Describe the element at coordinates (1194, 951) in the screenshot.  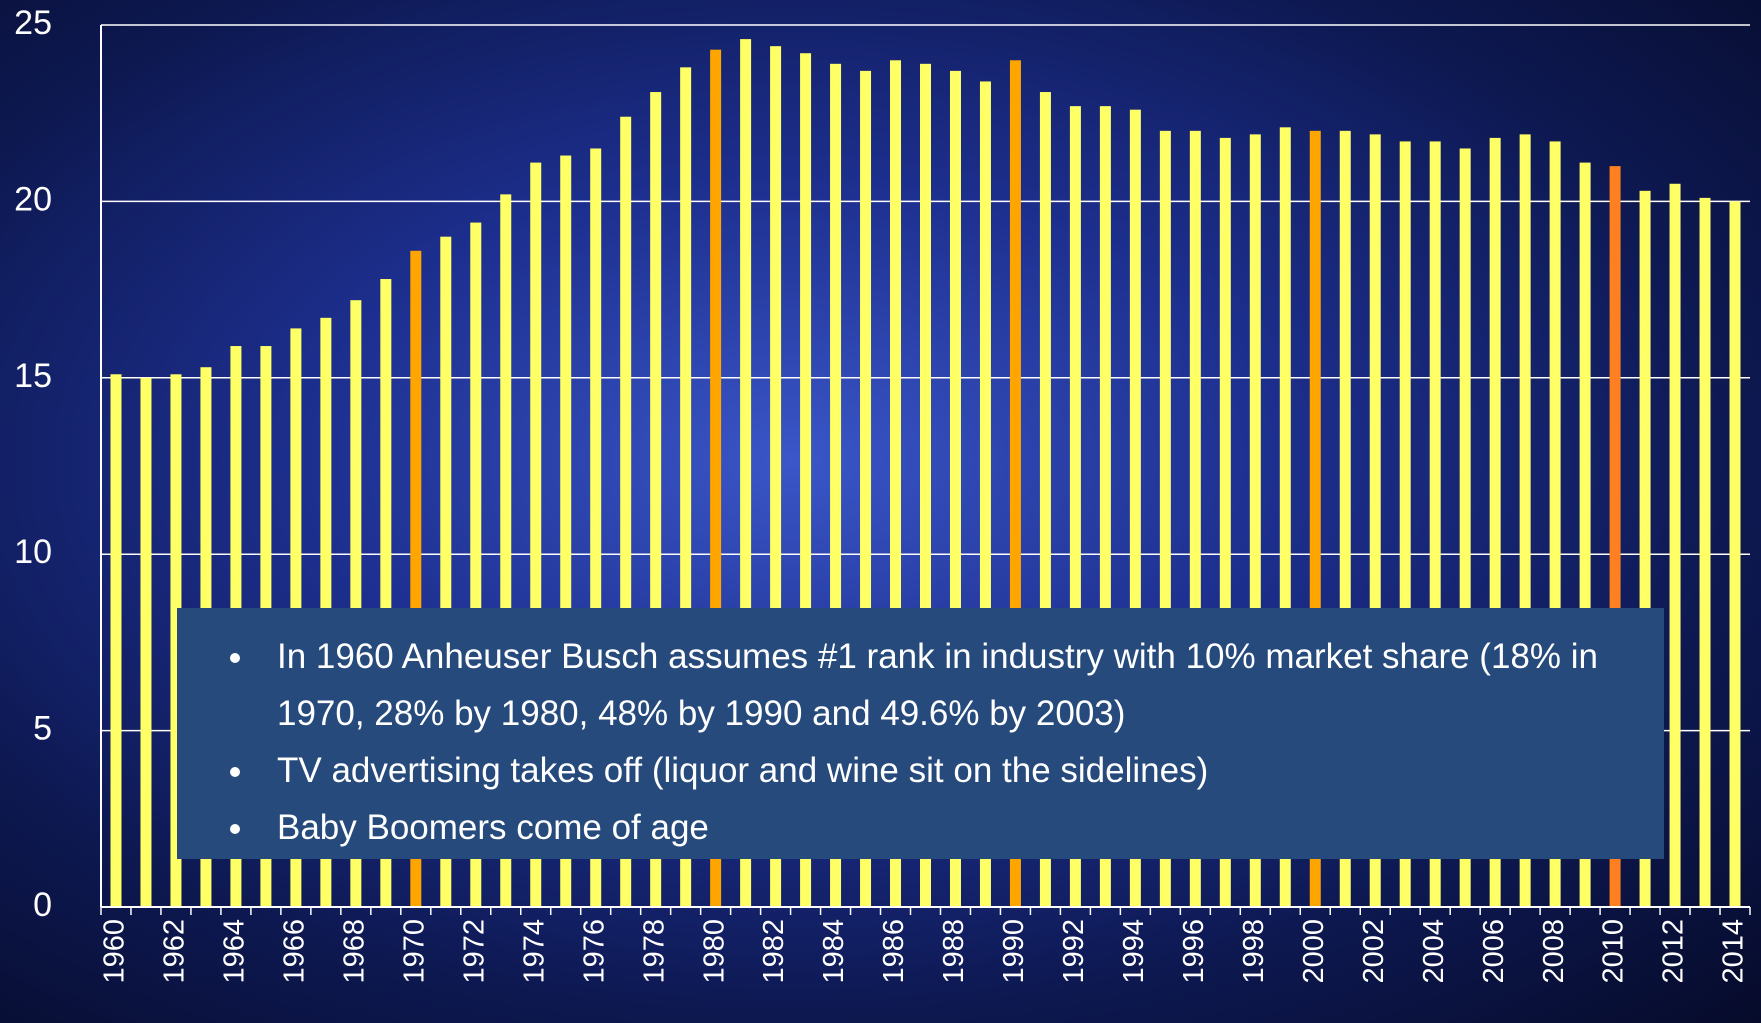
I see `x-tick-label: 1996` at that location.